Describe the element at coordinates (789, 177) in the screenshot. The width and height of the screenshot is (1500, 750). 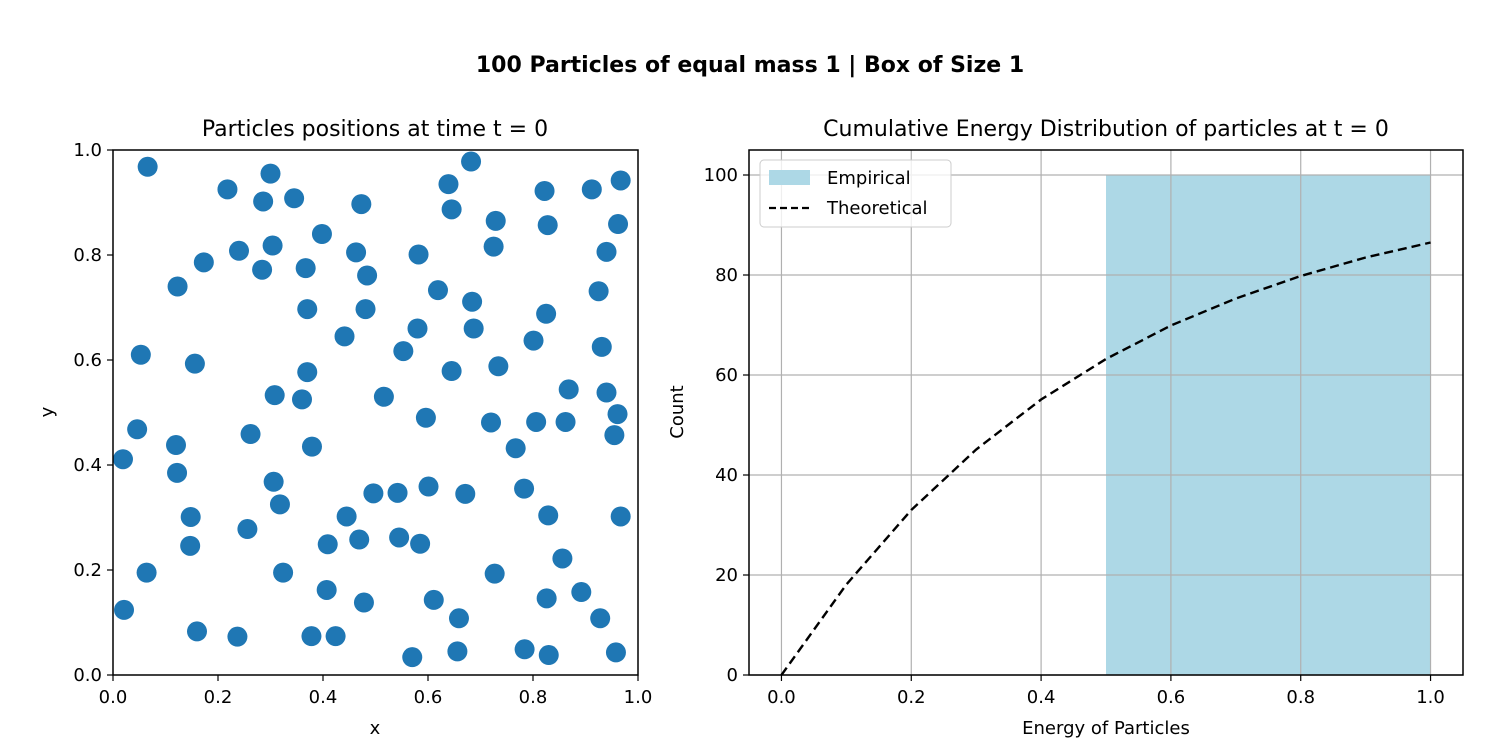
I see `legend-swatch-empirical` at that location.